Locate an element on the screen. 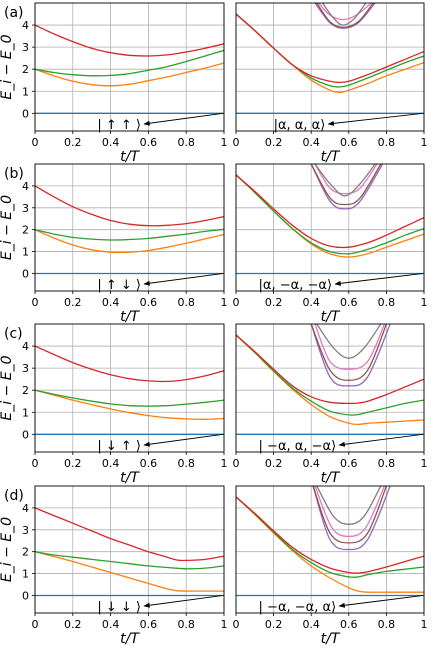 The image size is (436, 654). state-label: | ↑ ↓ ⟩ is located at coordinates (119, 285).